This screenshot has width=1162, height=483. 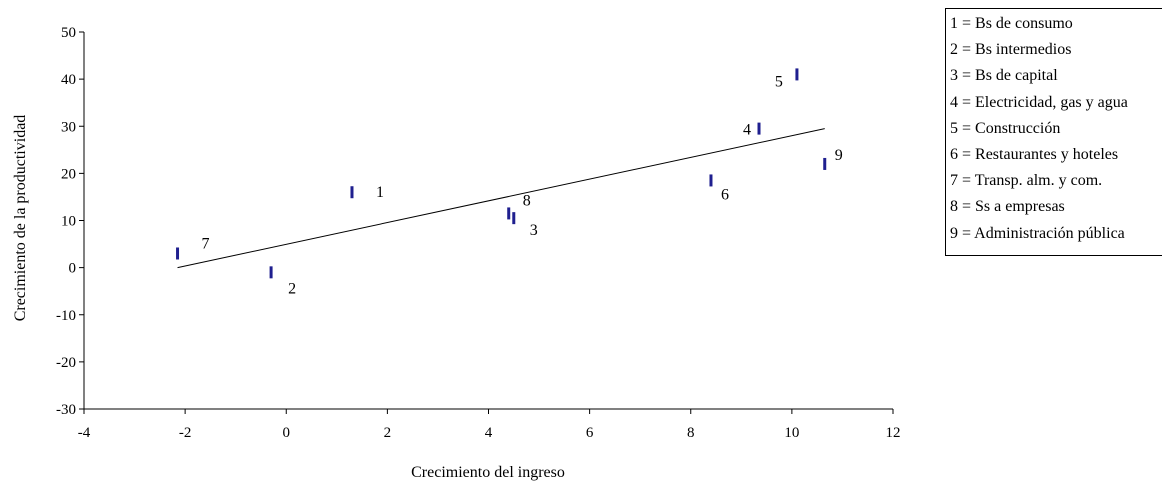 I want to click on legend-item: 1 = Bs de consumo, so click(x=1011, y=23).